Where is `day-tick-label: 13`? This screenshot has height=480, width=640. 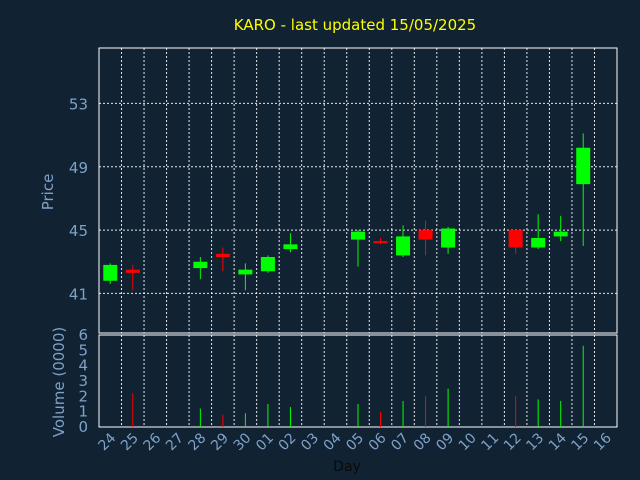 day-tick-label: 13 is located at coordinates (535, 442).